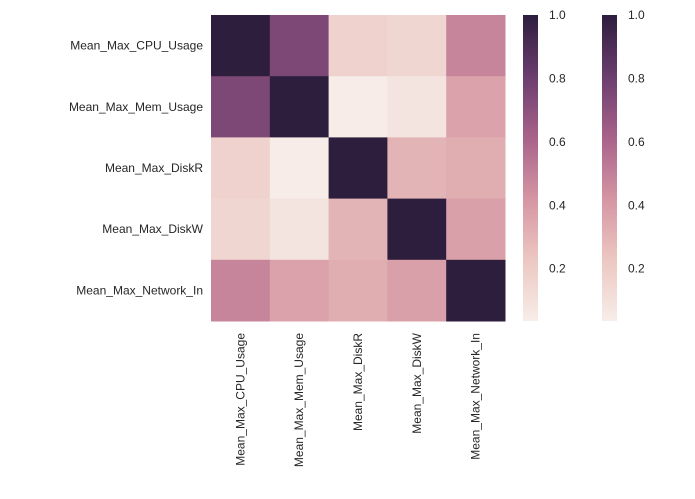  What do you see at coordinates (240, 399) in the screenshot?
I see `x-tick-label: Mean_Max_CPU_Usage` at bounding box center [240, 399].